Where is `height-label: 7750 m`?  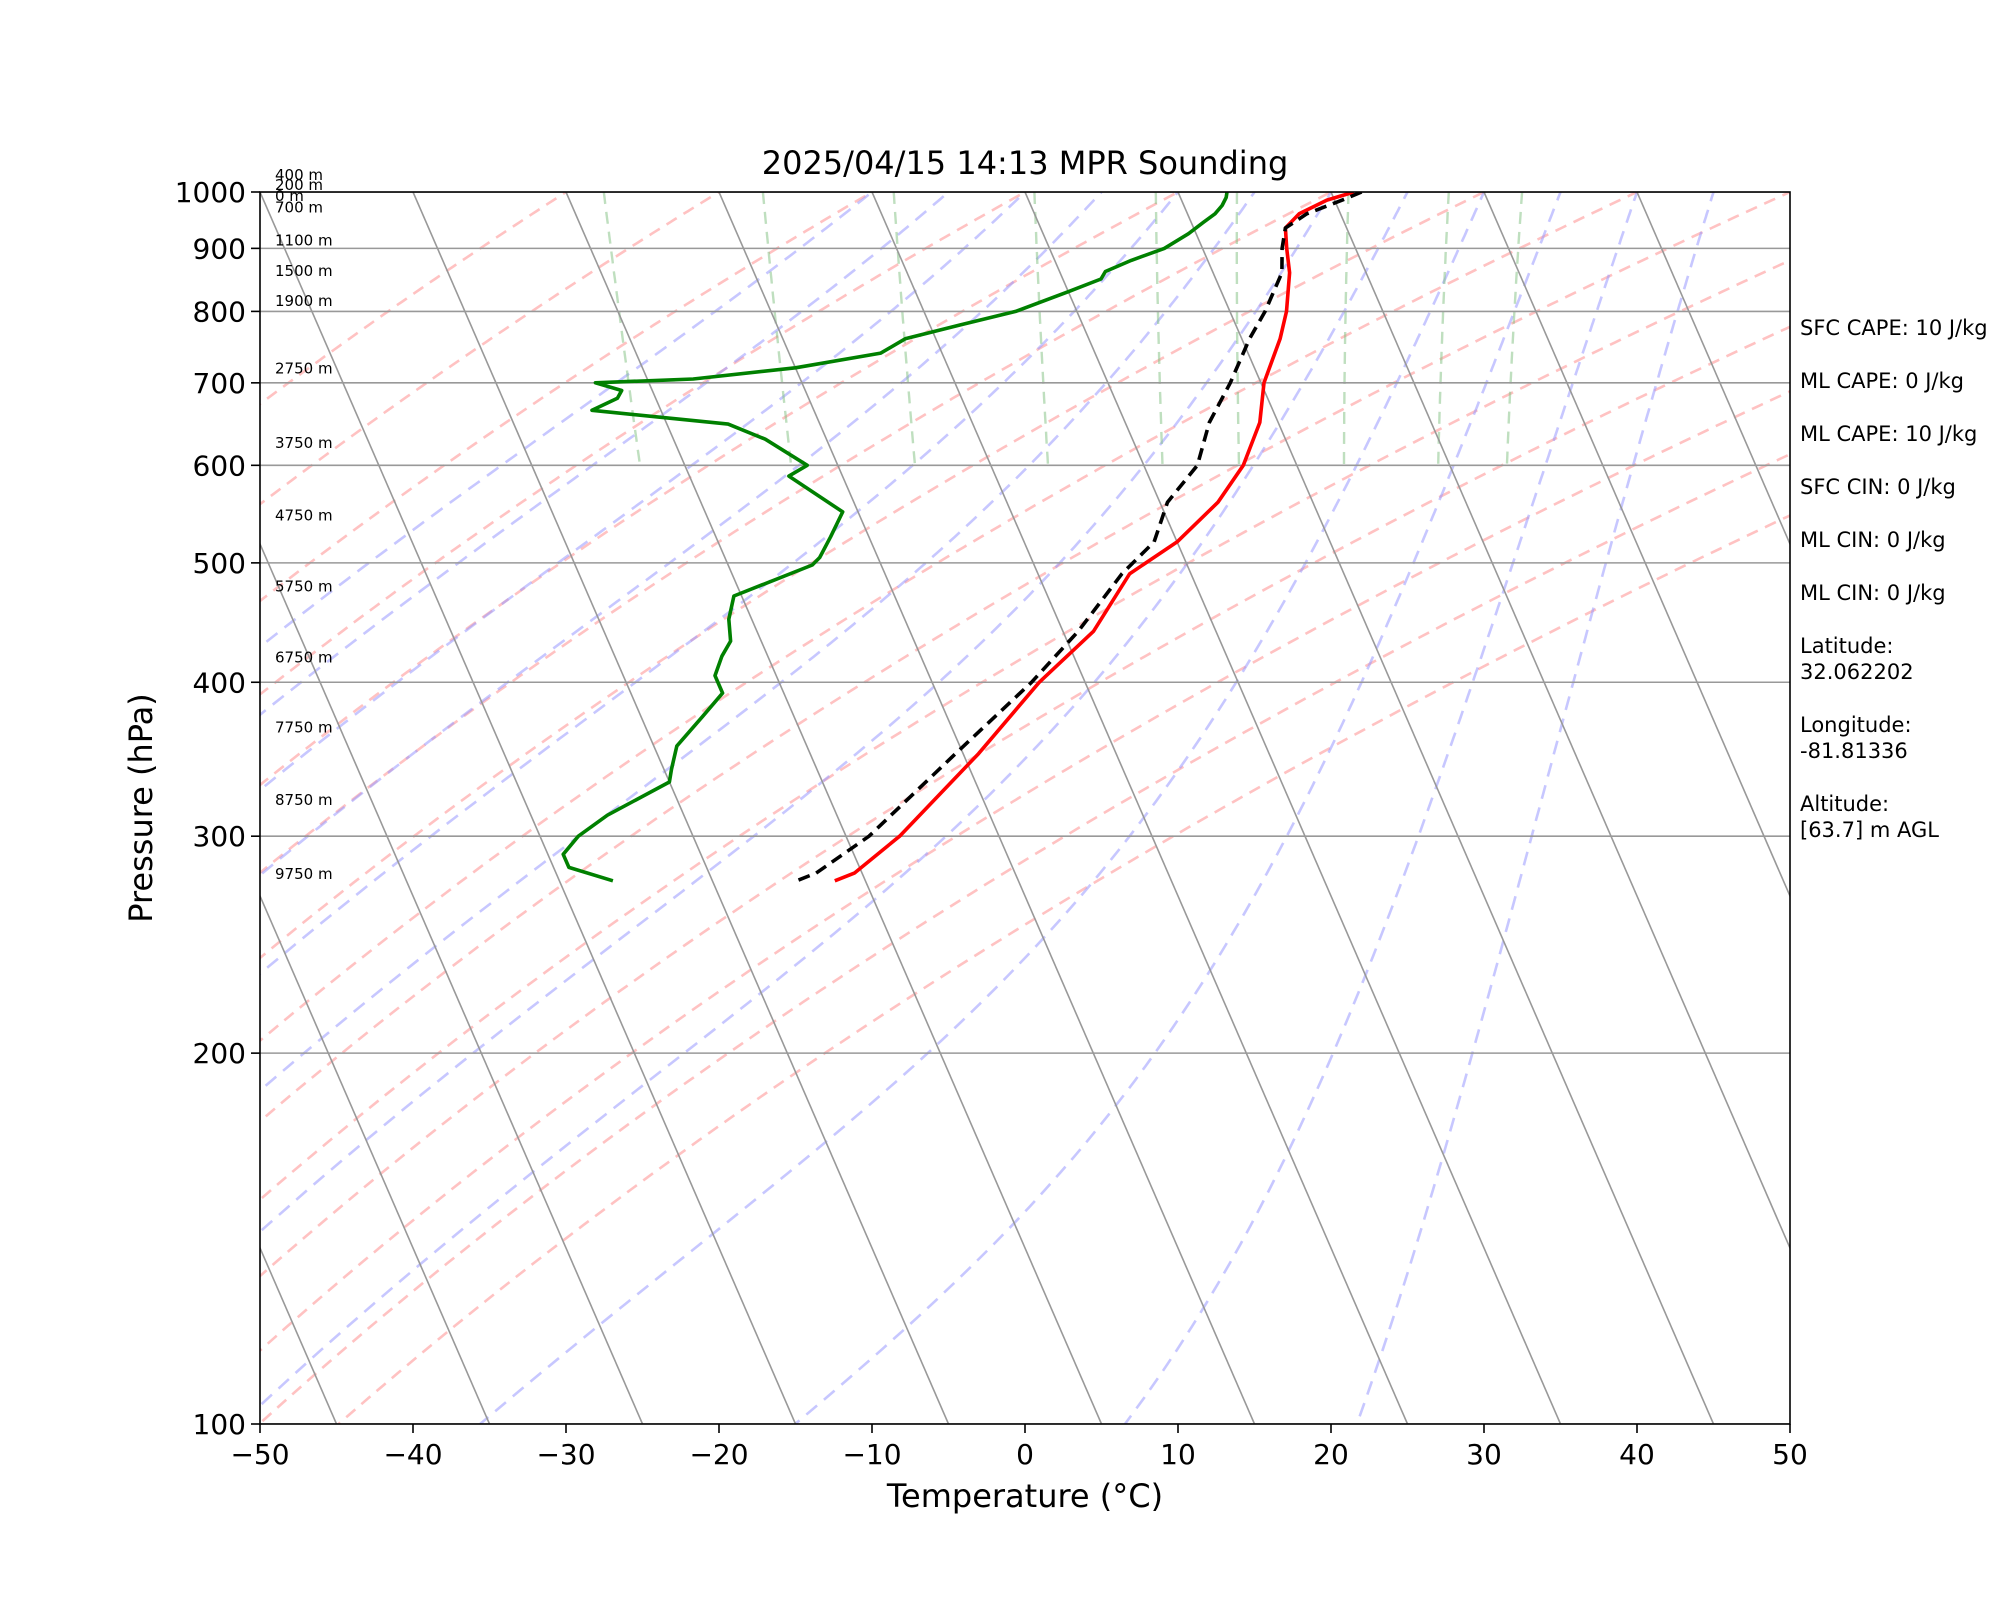 height-label: 7750 m is located at coordinates (304, 728).